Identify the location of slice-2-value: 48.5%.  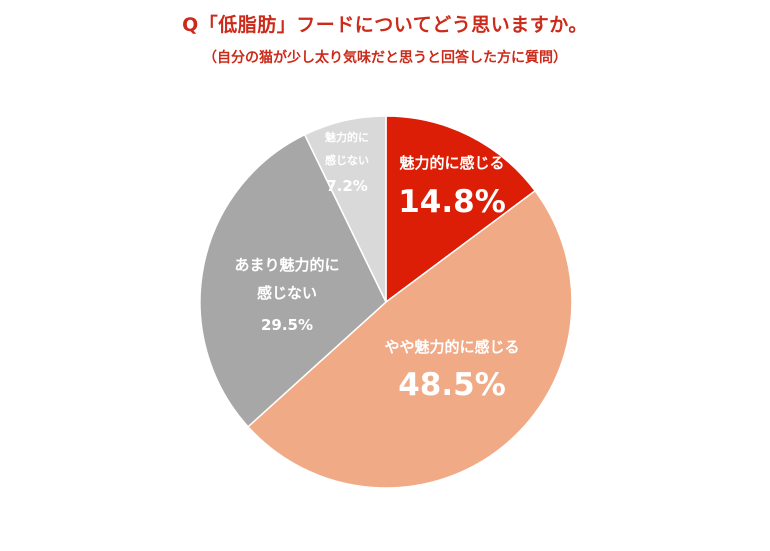
(452, 385).